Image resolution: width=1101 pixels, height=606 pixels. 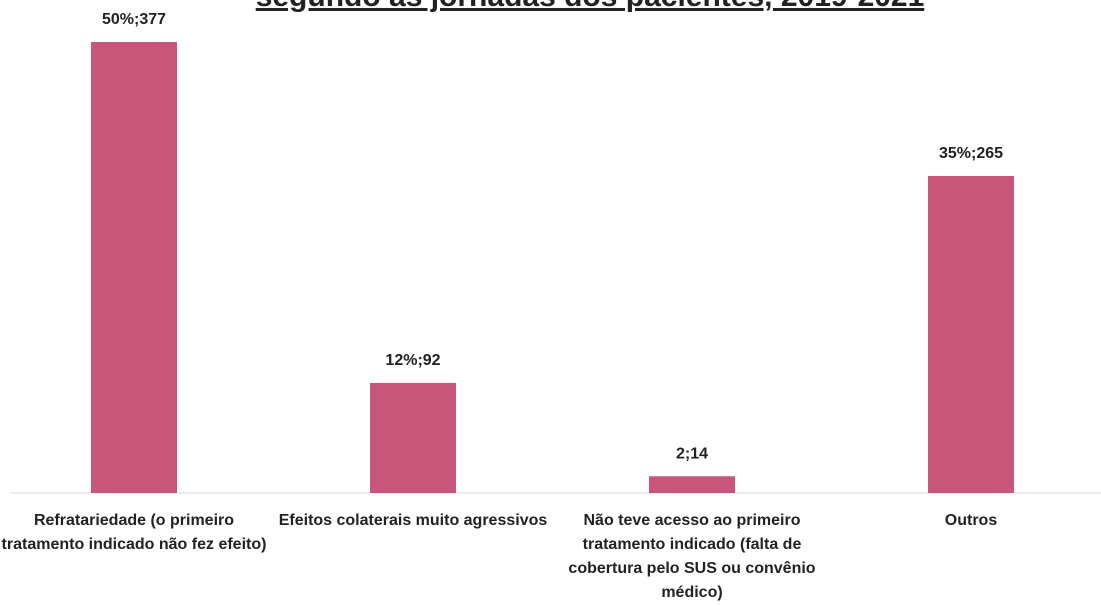 What do you see at coordinates (413, 520) in the screenshot?
I see `x-tick-label: Efeitos colaterais muito agressivos` at bounding box center [413, 520].